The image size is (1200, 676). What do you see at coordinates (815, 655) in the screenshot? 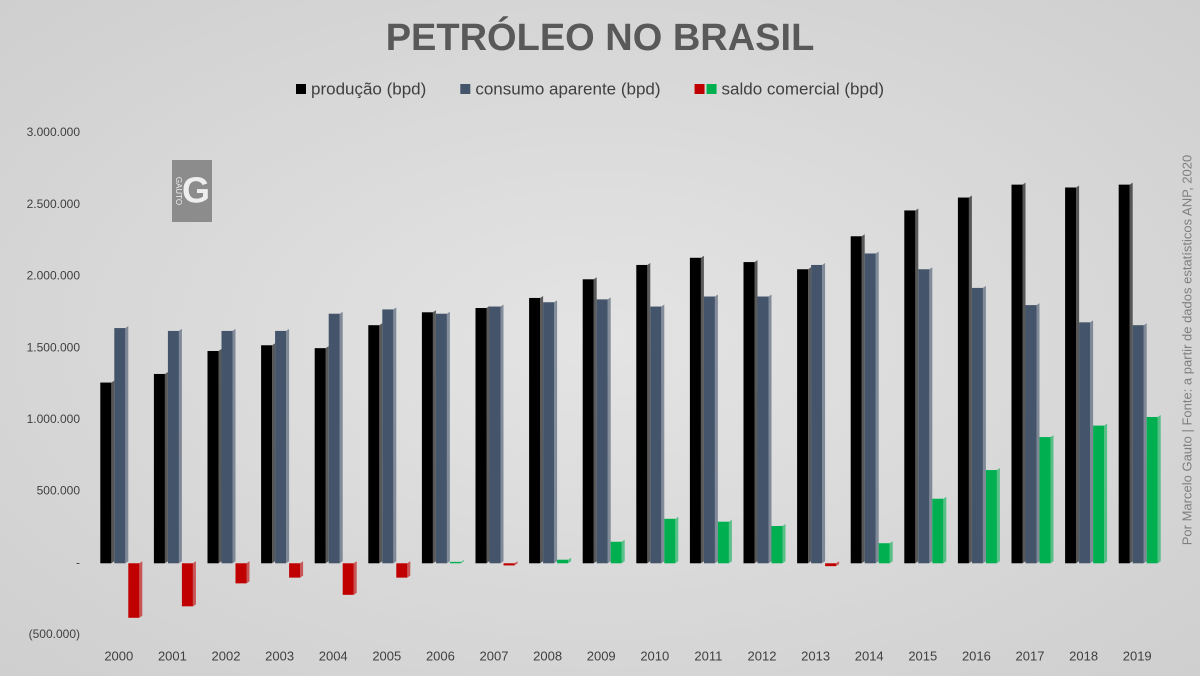
I see `x-tick-label: 2013` at bounding box center [815, 655].